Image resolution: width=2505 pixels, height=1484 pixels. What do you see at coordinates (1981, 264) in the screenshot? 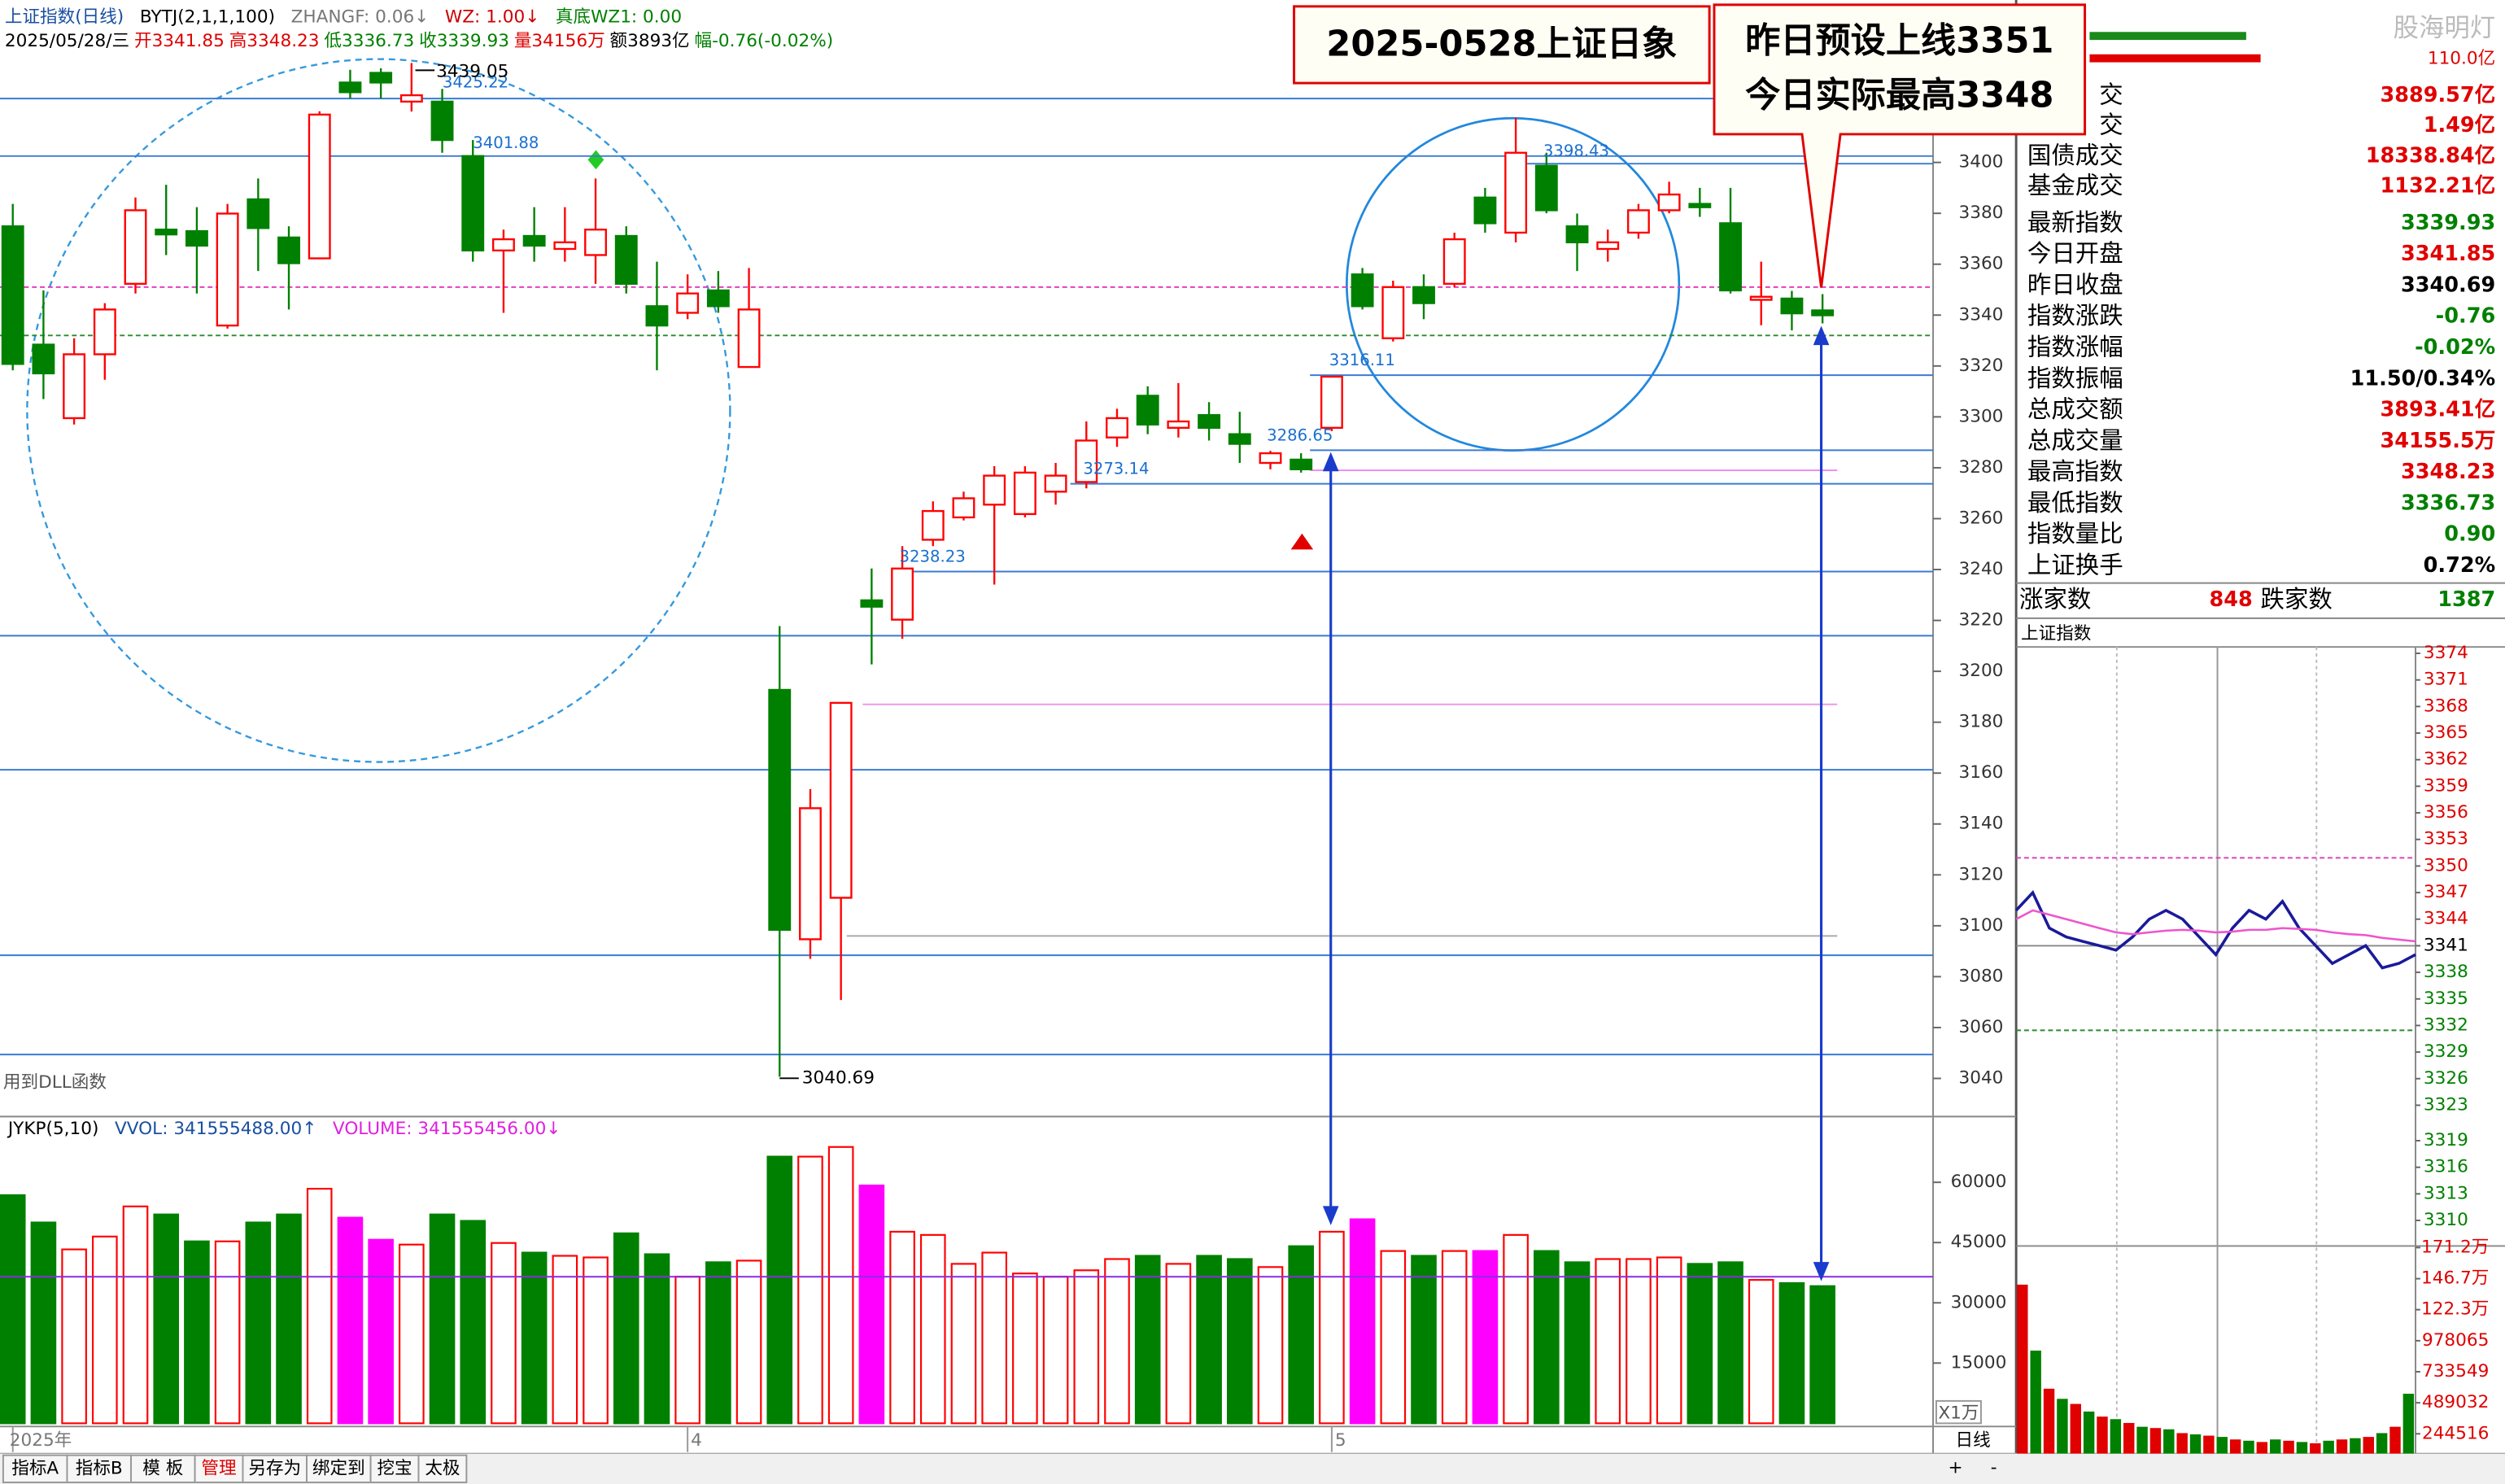
I see `y-tick-label: 3360` at bounding box center [1981, 264].